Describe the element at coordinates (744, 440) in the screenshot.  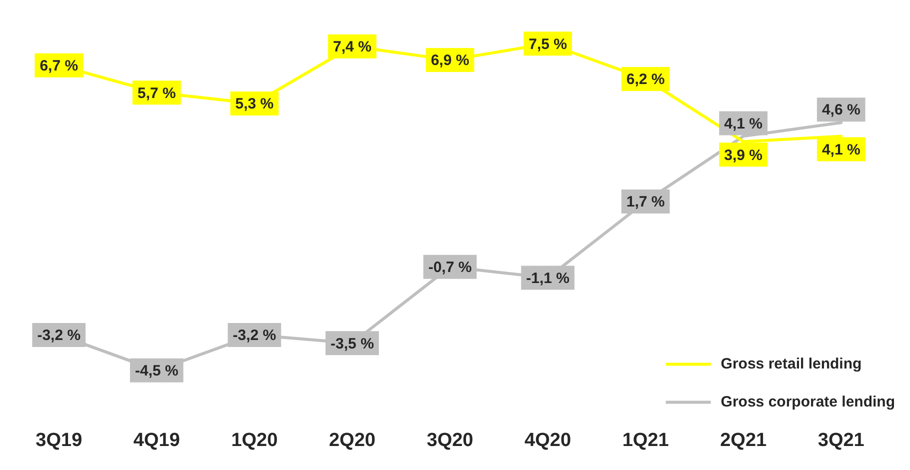
I see `x-tick-label: 2Q21` at that location.